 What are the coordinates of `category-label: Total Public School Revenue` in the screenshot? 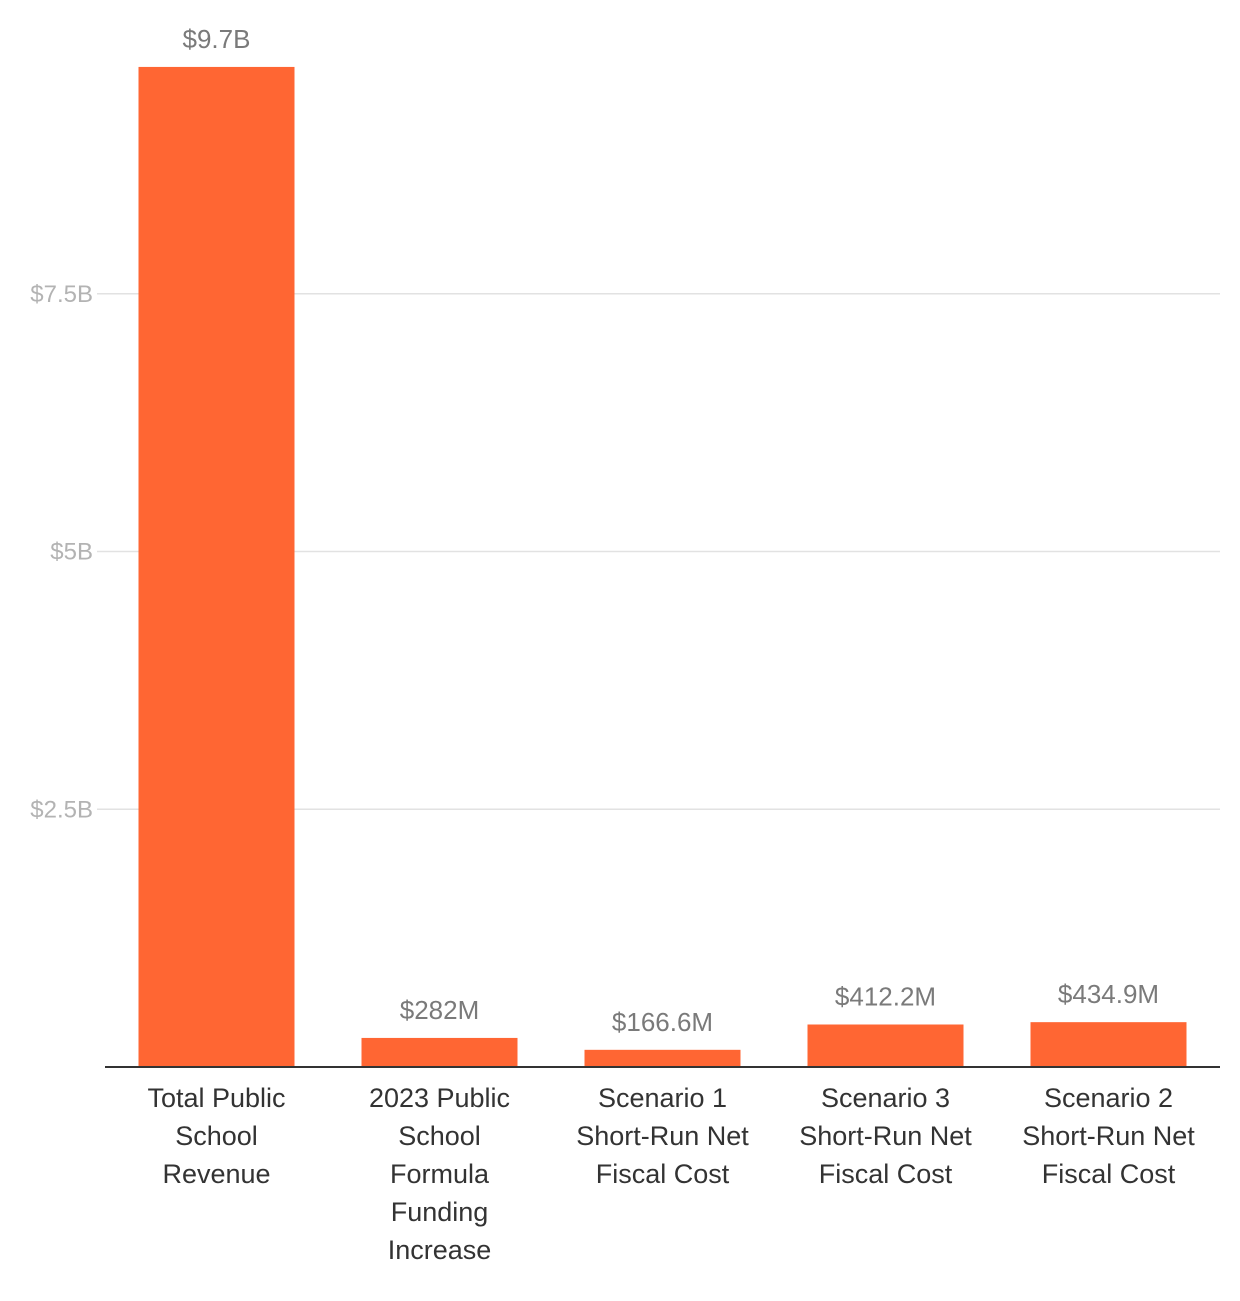 It's located at (216, 1136).